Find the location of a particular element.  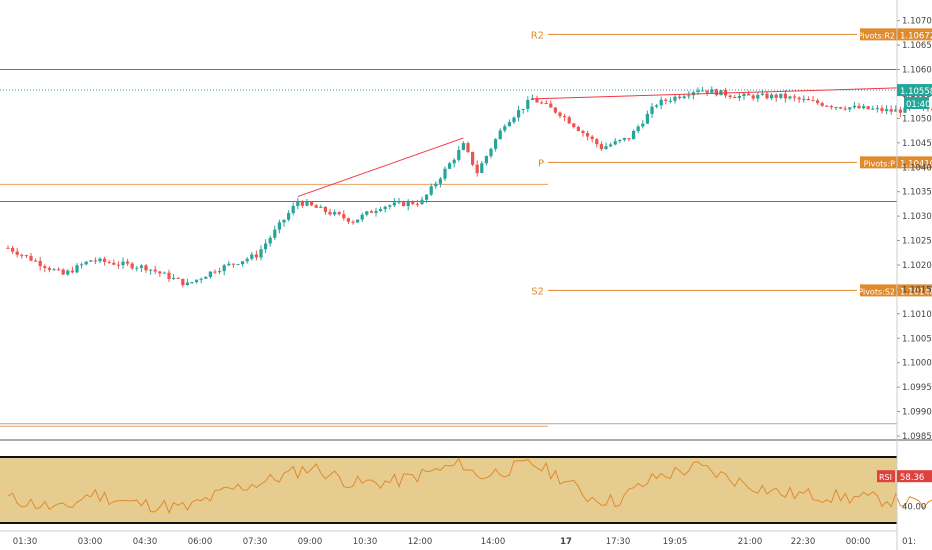

countdown-badge is located at coordinates (916, 103).